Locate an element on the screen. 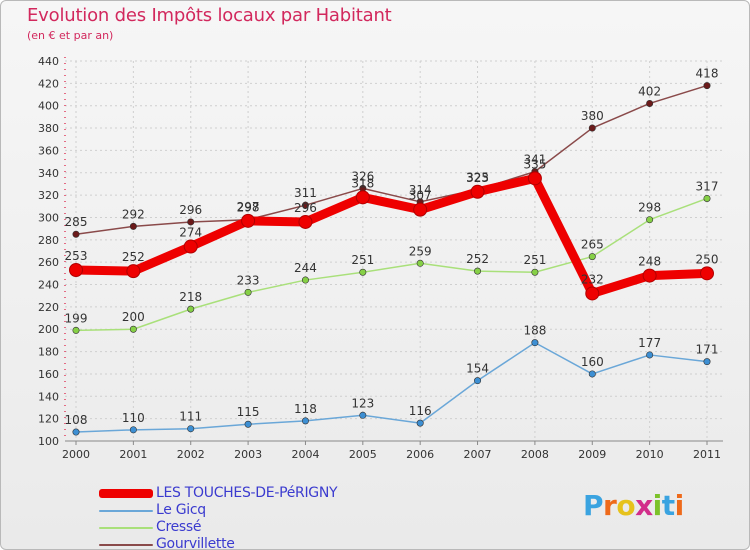  data-label-1: 188 is located at coordinates (534, 331).